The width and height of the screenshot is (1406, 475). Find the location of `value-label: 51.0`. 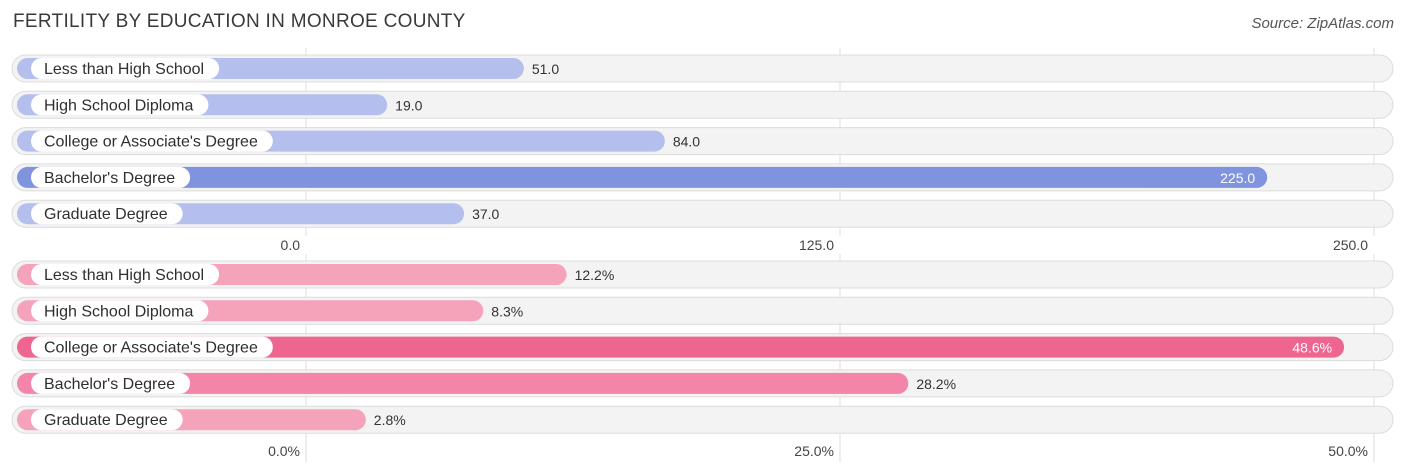

value-label: 51.0 is located at coordinates (545, 69).